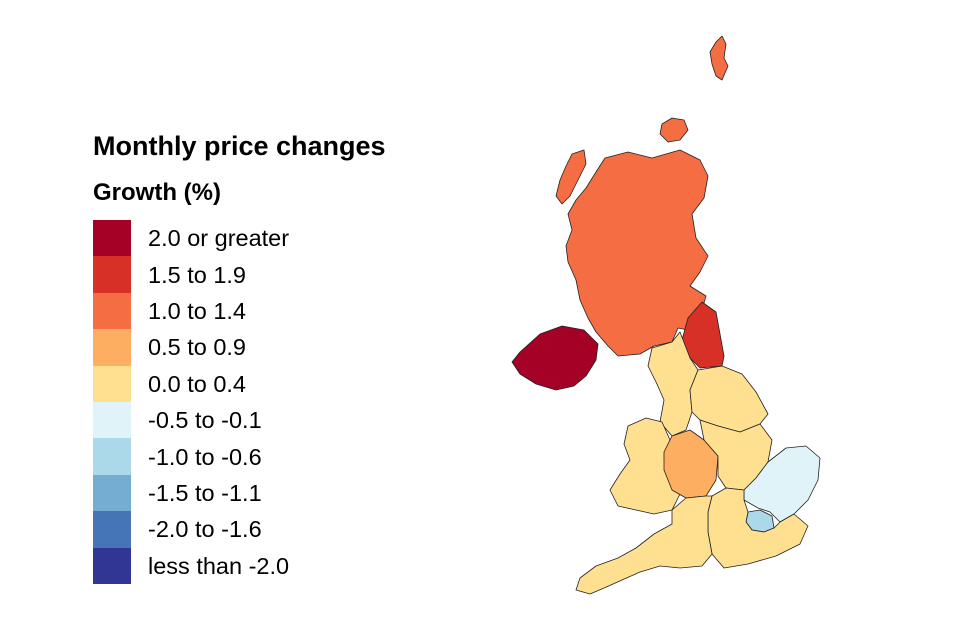 The image size is (960, 640). What do you see at coordinates (673, 384) in the screenshot?
I see `region-north-west` at bounding box center [673, 384].